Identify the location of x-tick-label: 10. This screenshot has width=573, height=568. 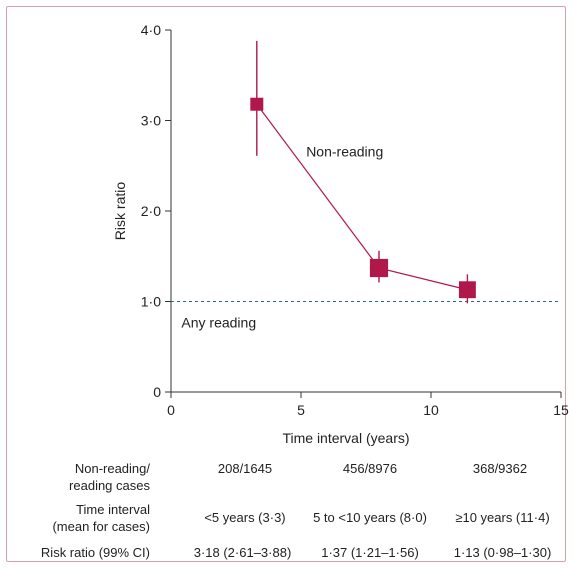
(431, 410).